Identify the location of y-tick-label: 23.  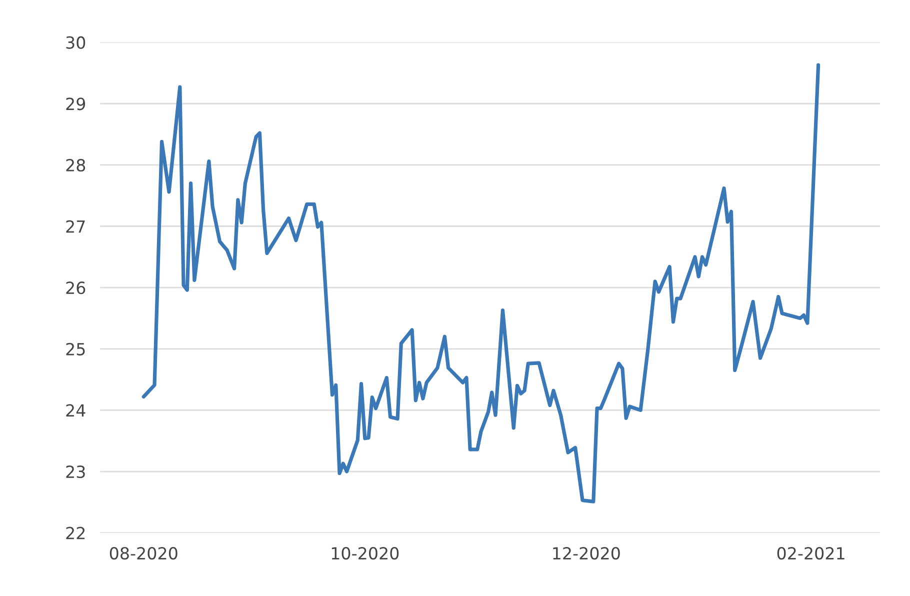
(75, 471).